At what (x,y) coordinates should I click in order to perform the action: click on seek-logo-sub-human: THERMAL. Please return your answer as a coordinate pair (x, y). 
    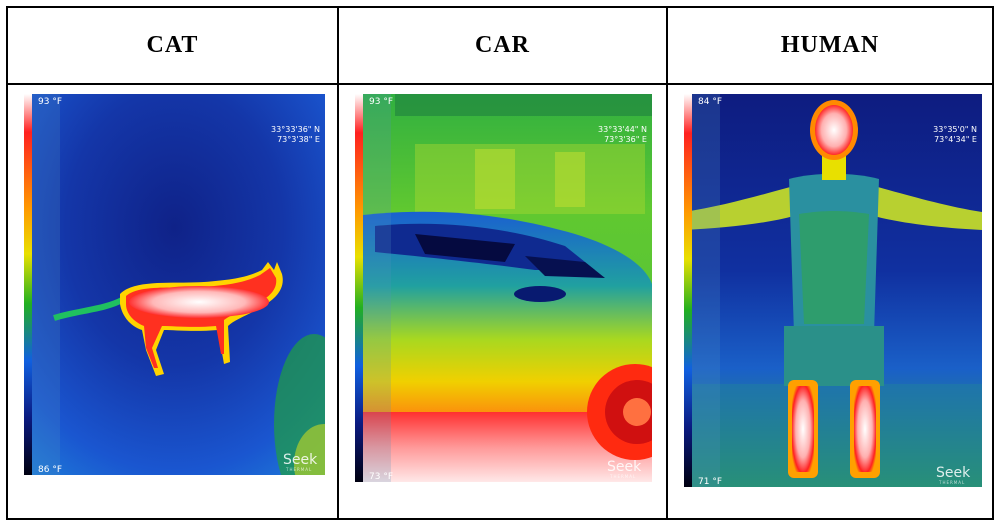
    Looking at the image, I should click on (951, 482).